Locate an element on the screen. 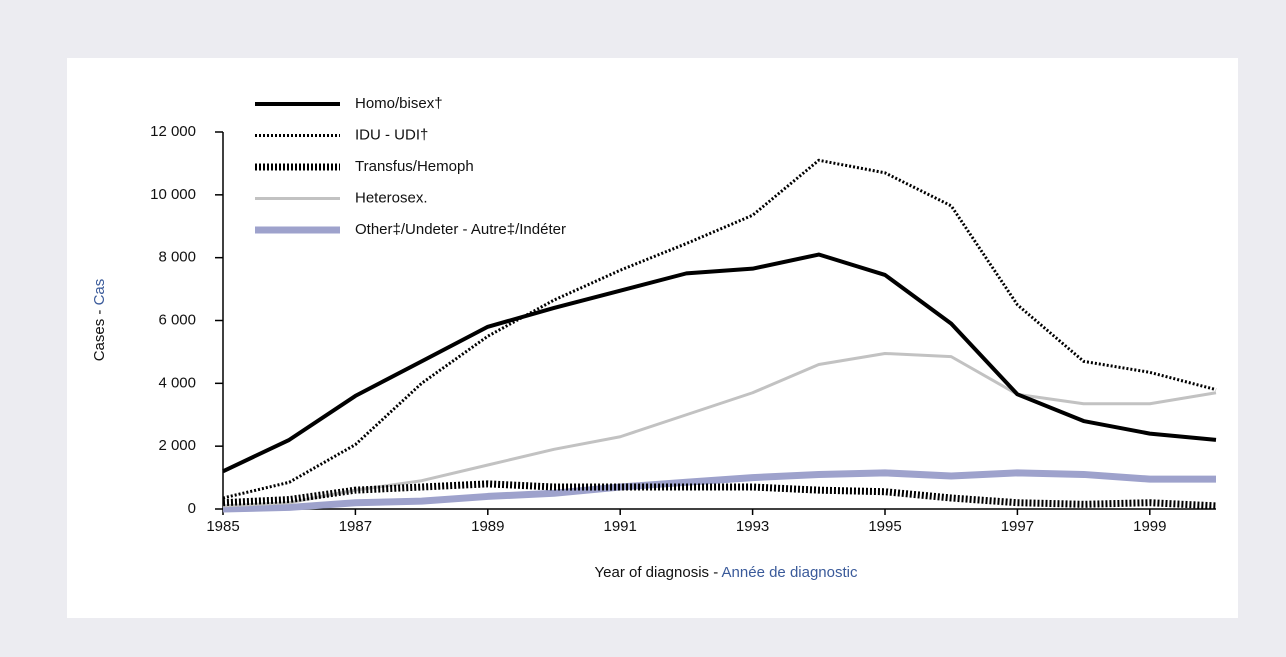 This screenshot has height=657, width=1286. x-tick-label: 1985 is located at coordinates (222, 526).